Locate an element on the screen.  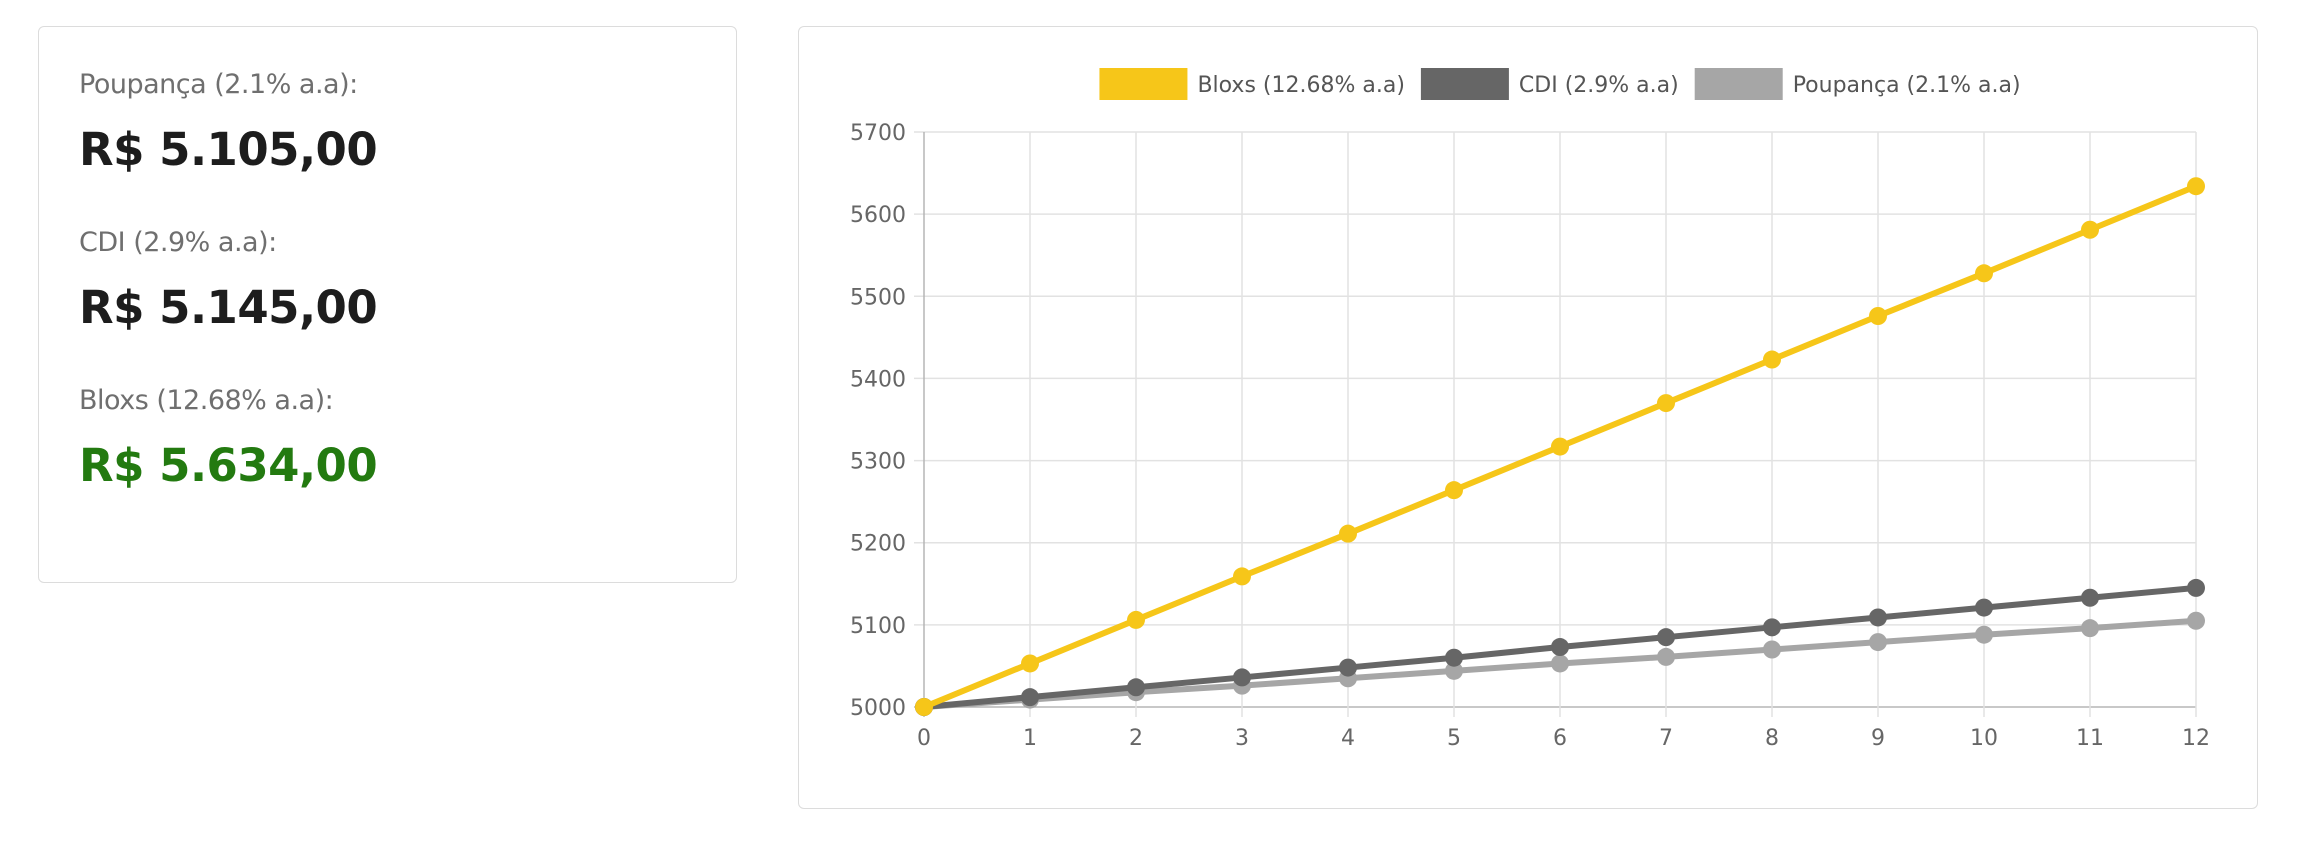
x-tick-label: 8 is located at coordinates (1772, 738).